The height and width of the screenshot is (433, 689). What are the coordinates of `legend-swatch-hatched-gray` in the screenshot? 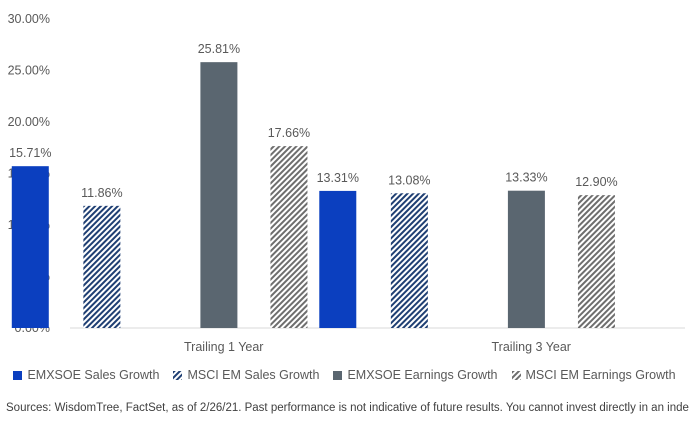 It's located at (516, 375).